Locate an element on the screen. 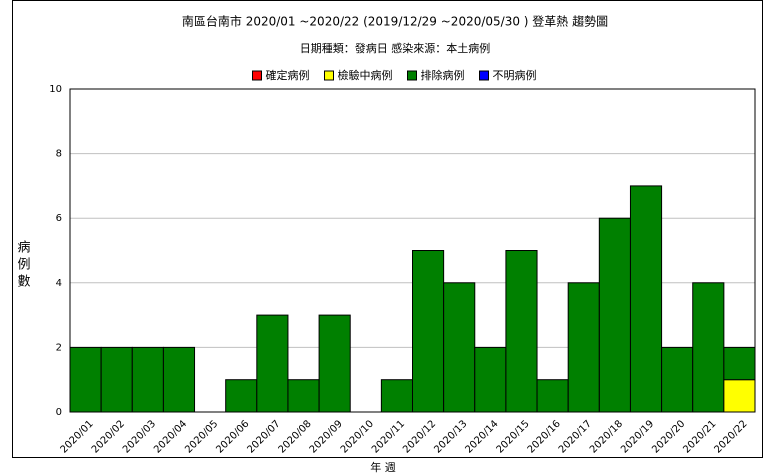  x-tick-label: 2020/15 is located at coordinates (513, 436).